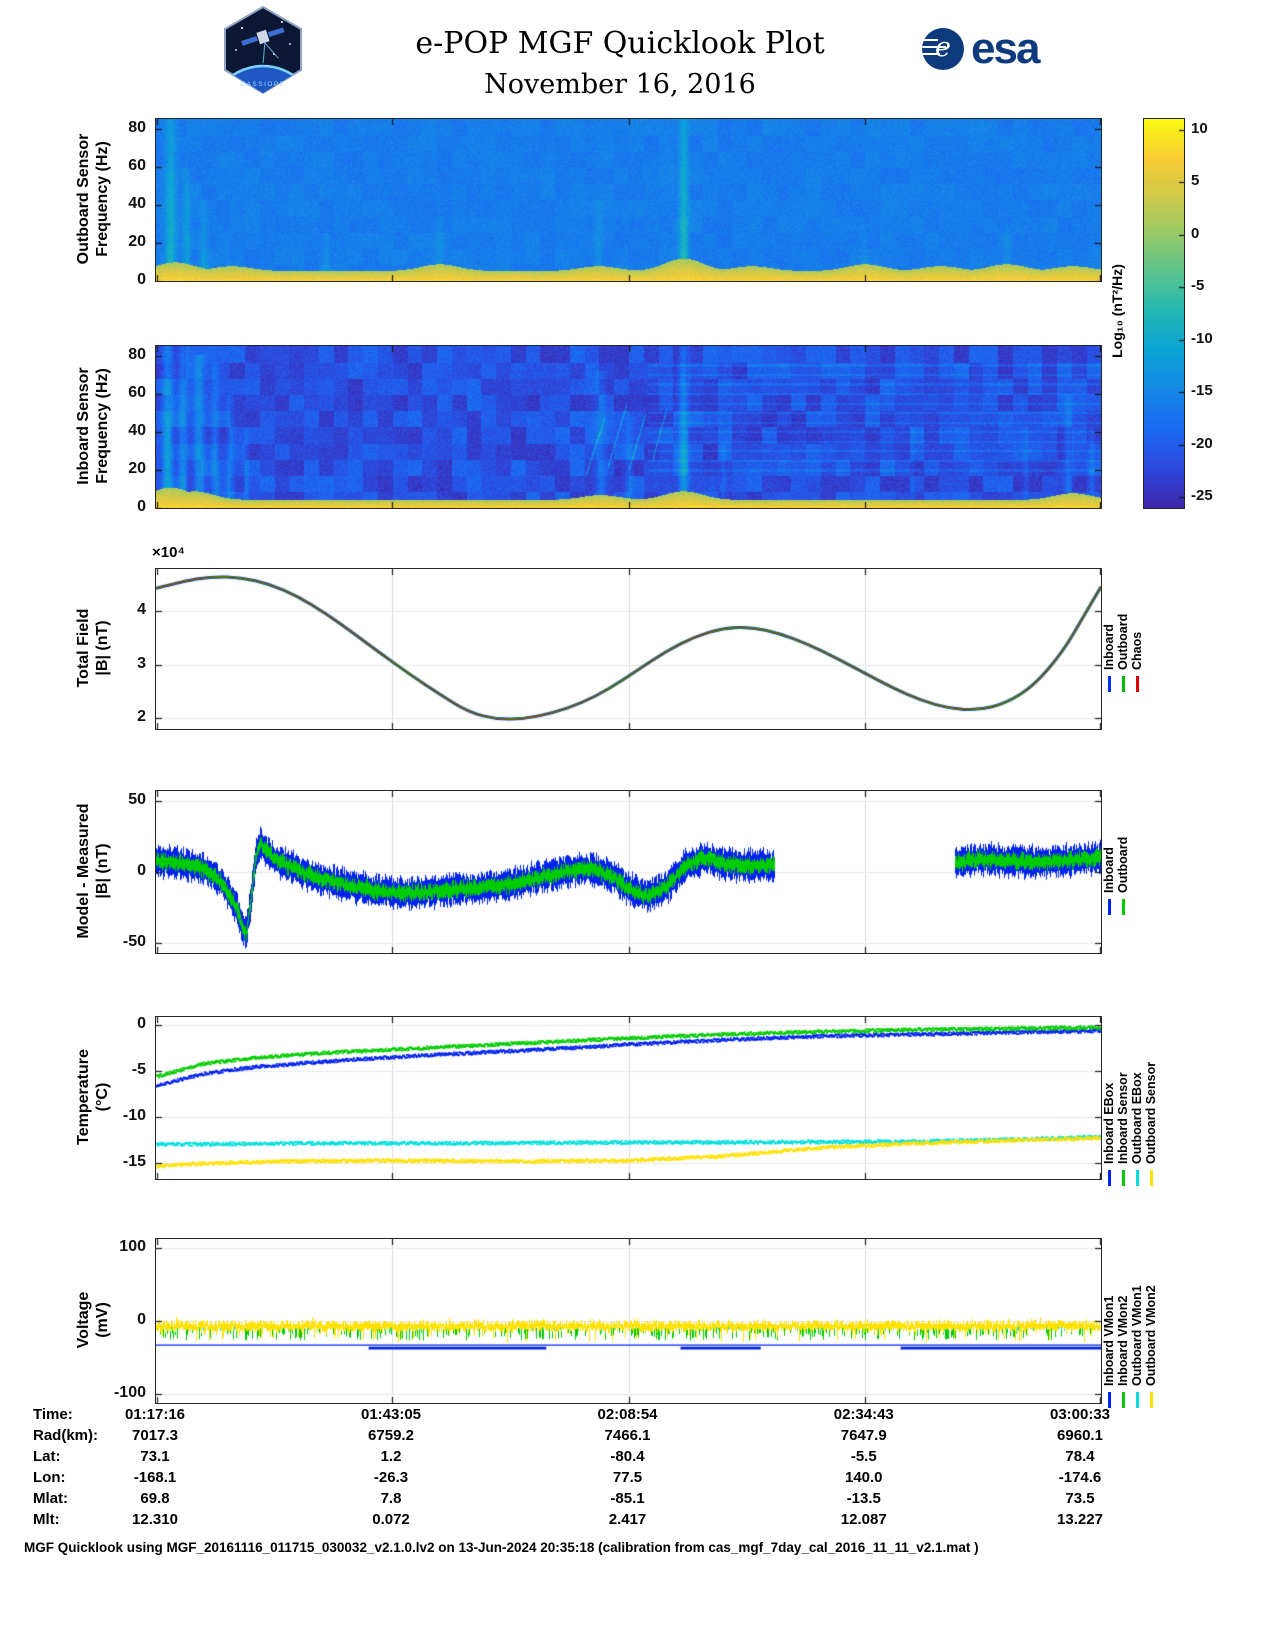 The height and width of the screenshot is (1650, 1275). I want to click on colorbar-tick--15: -15, so click(1202, 391).